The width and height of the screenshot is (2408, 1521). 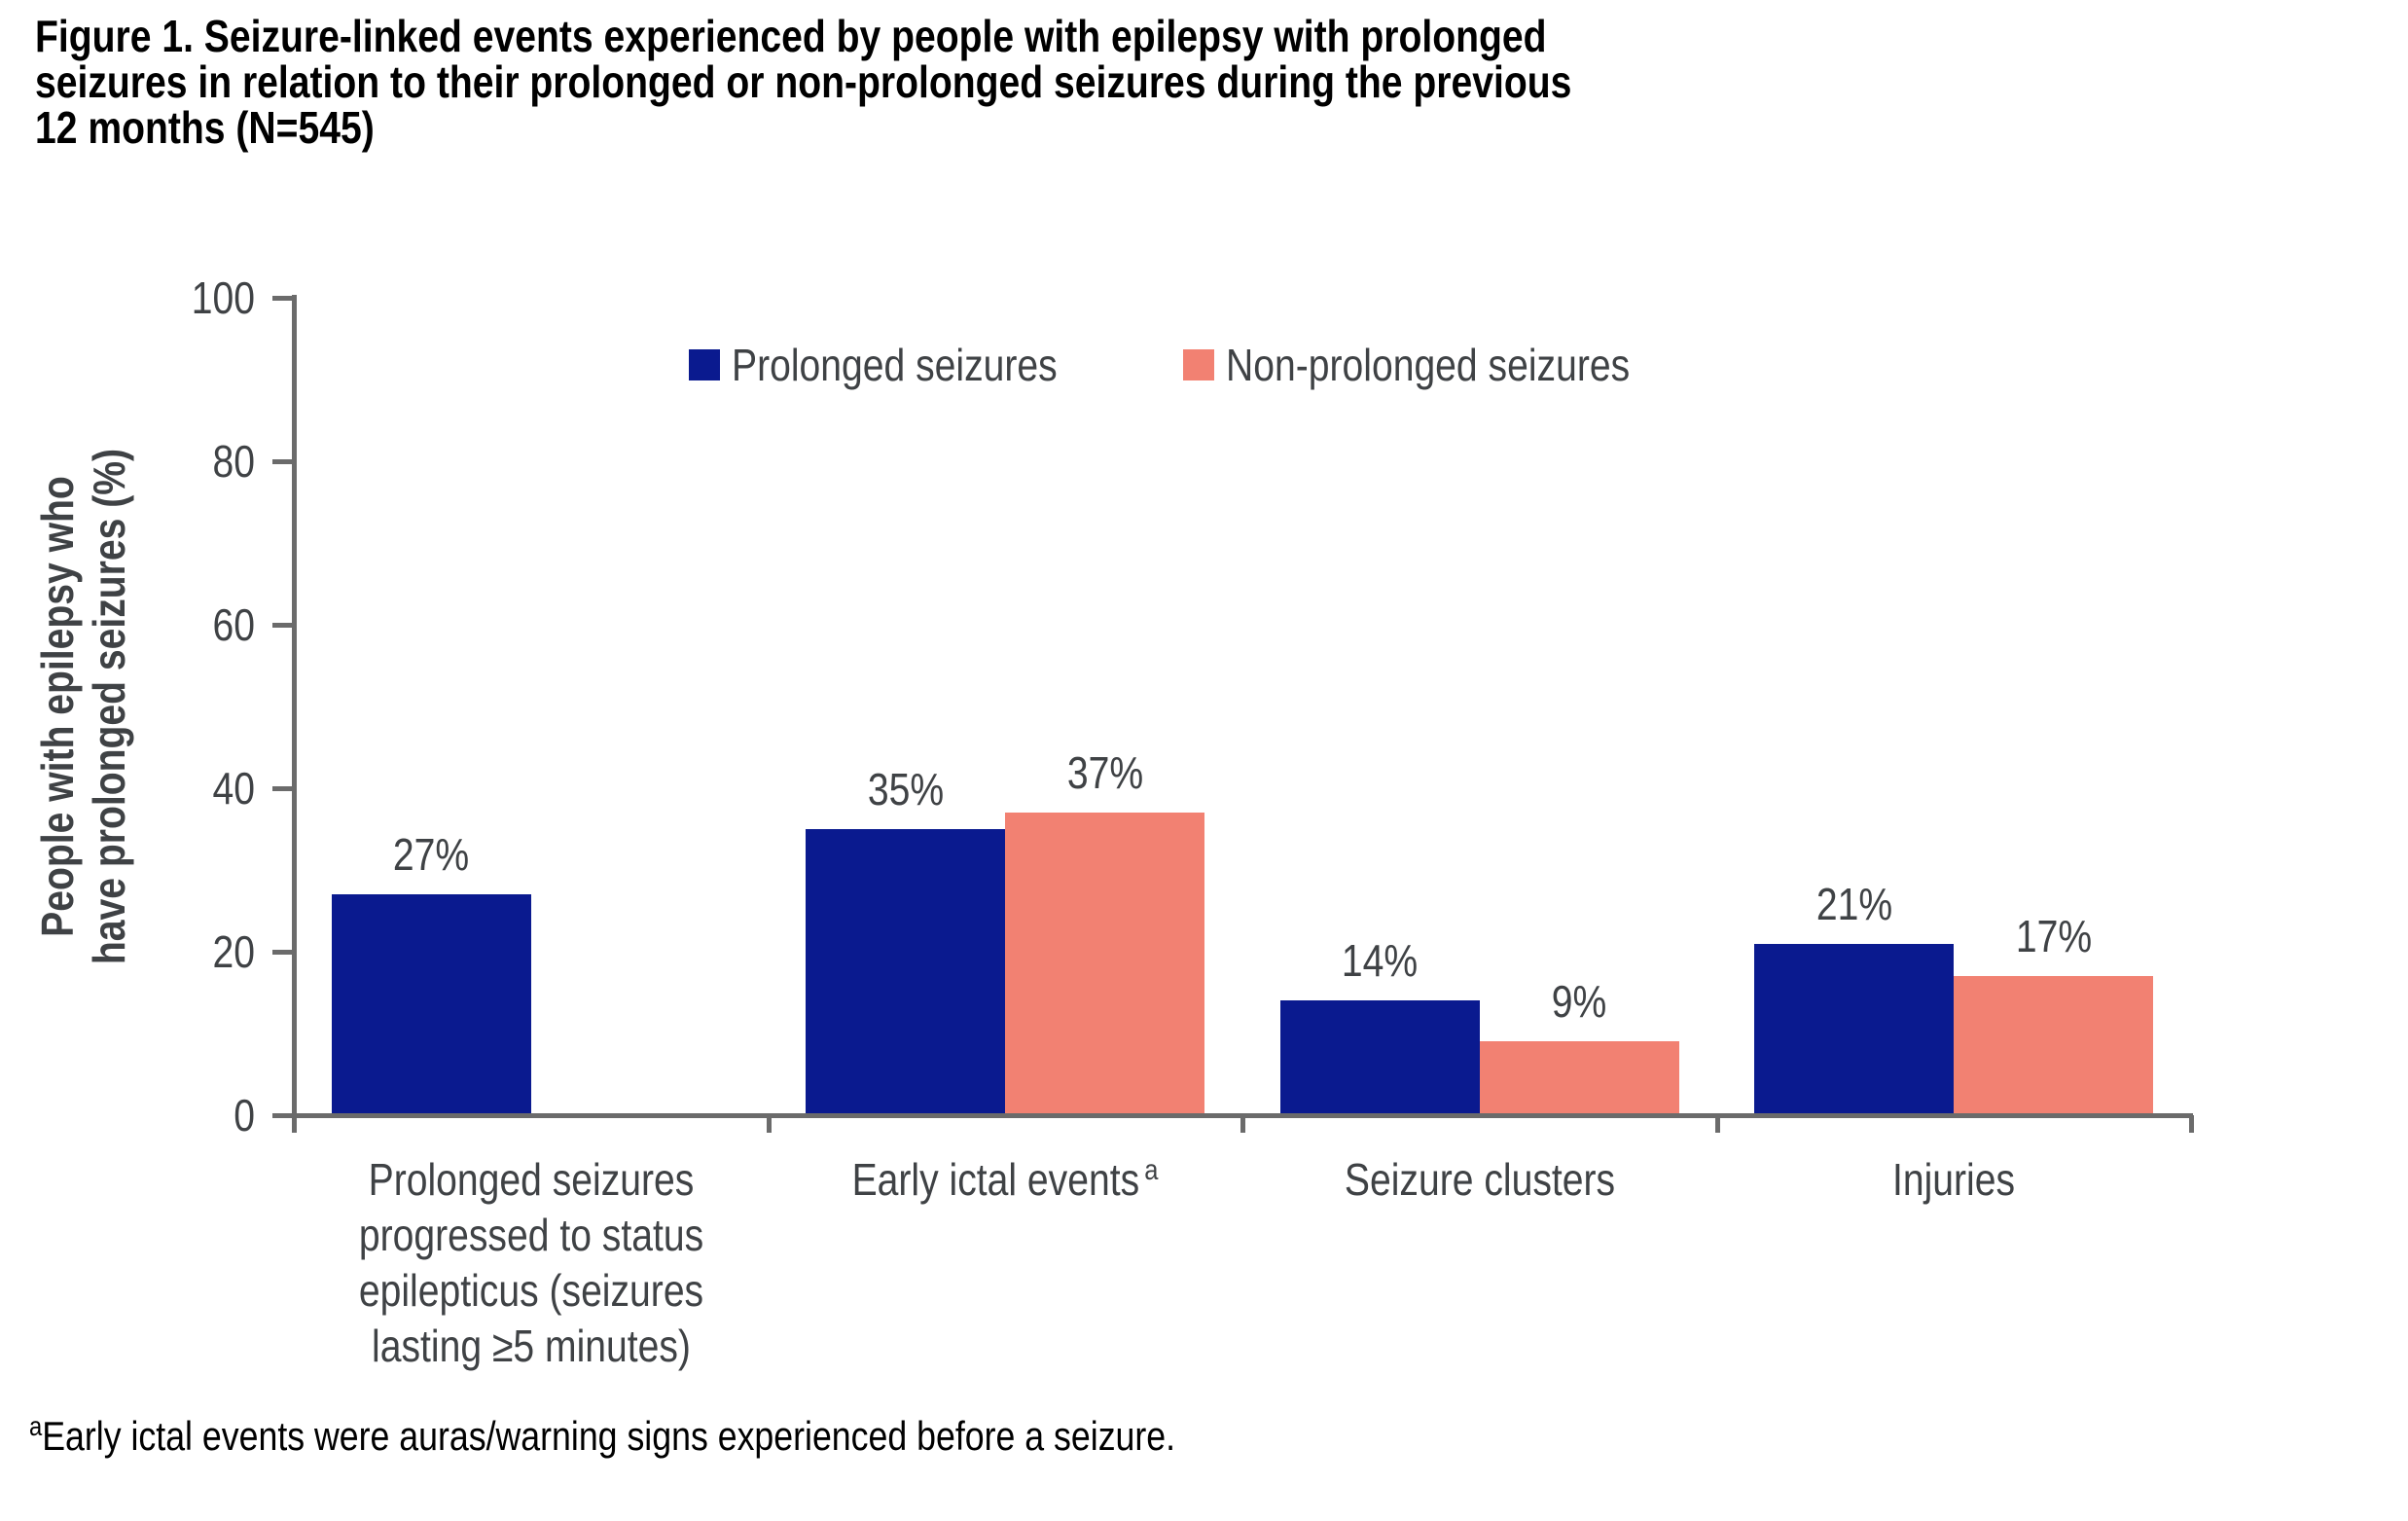 What do you see at coordinates (1380, 961) in the screenshot?
I see `bar-value-label: 14%` at bounding box center [1380, 961].